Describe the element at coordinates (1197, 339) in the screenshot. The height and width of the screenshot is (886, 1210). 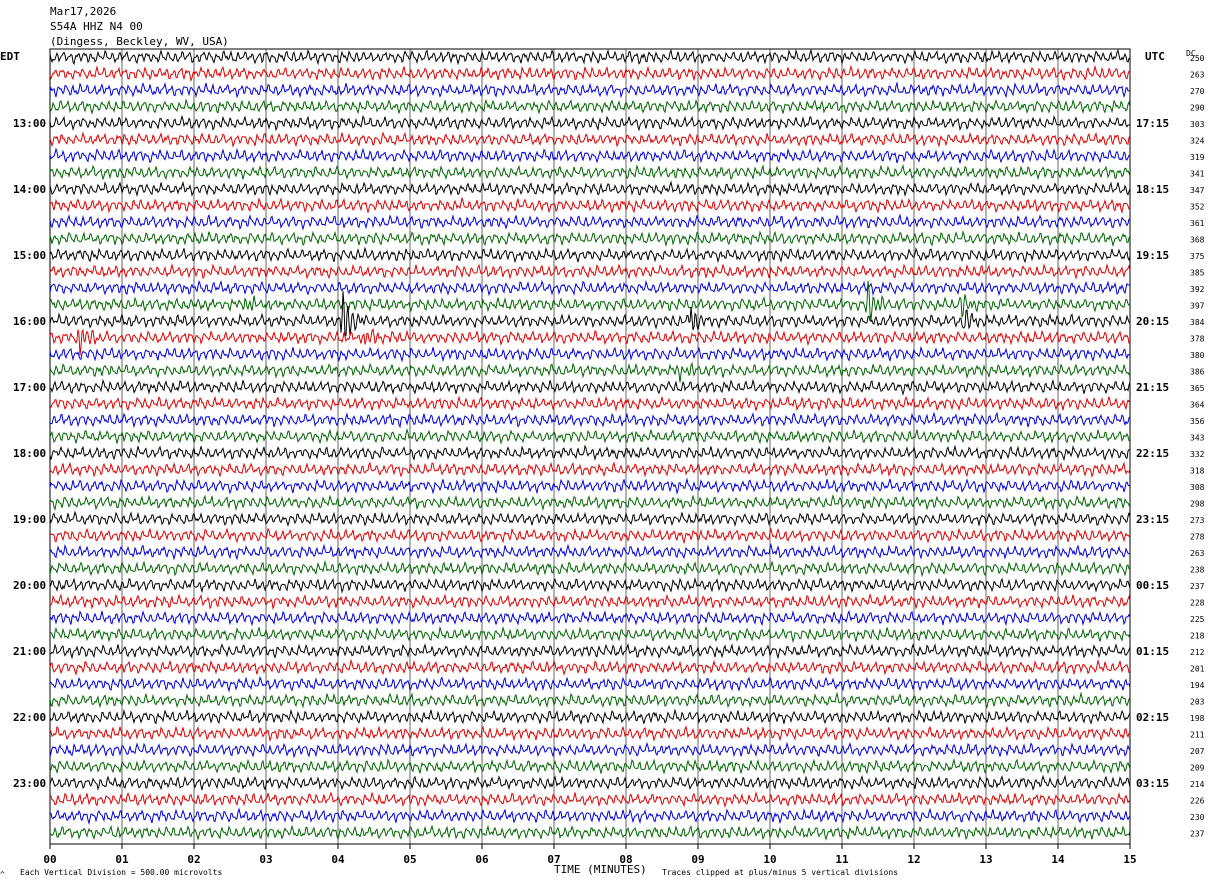
I see `dc-offset-label: 378` at that location.